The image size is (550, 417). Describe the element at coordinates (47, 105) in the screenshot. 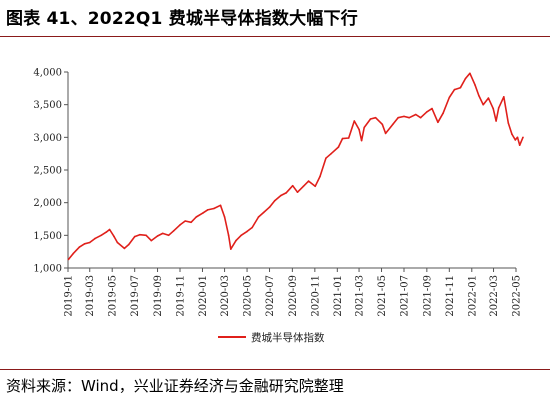

I see `y-tick-label: 3,500` at that location.